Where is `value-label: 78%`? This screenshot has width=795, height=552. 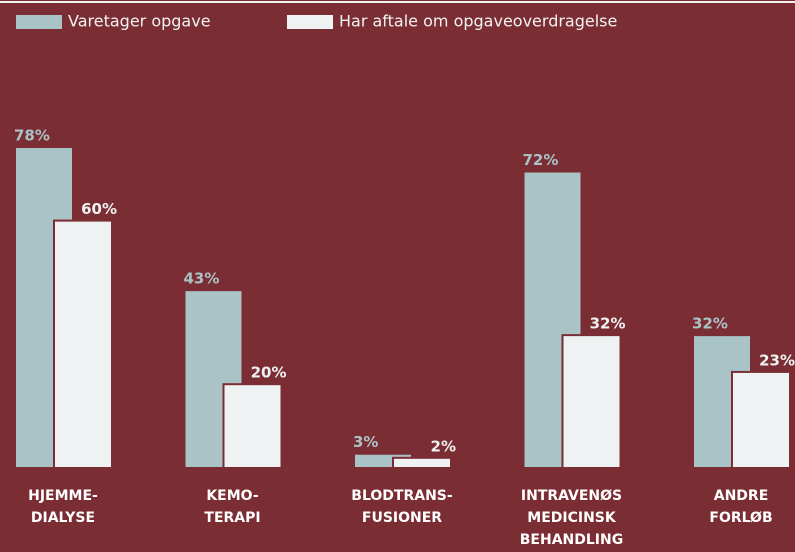 value-label: 78% is located at coordinates (32, 135).